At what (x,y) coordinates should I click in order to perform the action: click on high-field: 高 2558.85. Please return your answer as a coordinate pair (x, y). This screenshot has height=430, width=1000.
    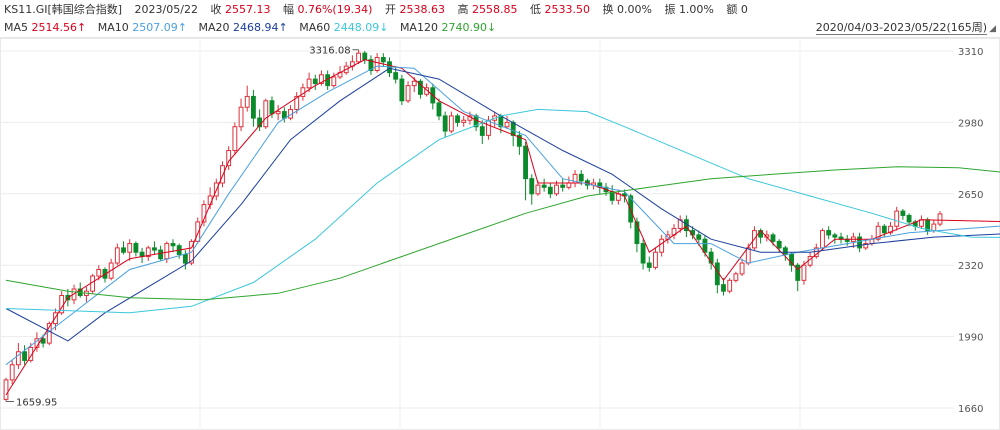
    Looking at the image, I should click on (487, 9).